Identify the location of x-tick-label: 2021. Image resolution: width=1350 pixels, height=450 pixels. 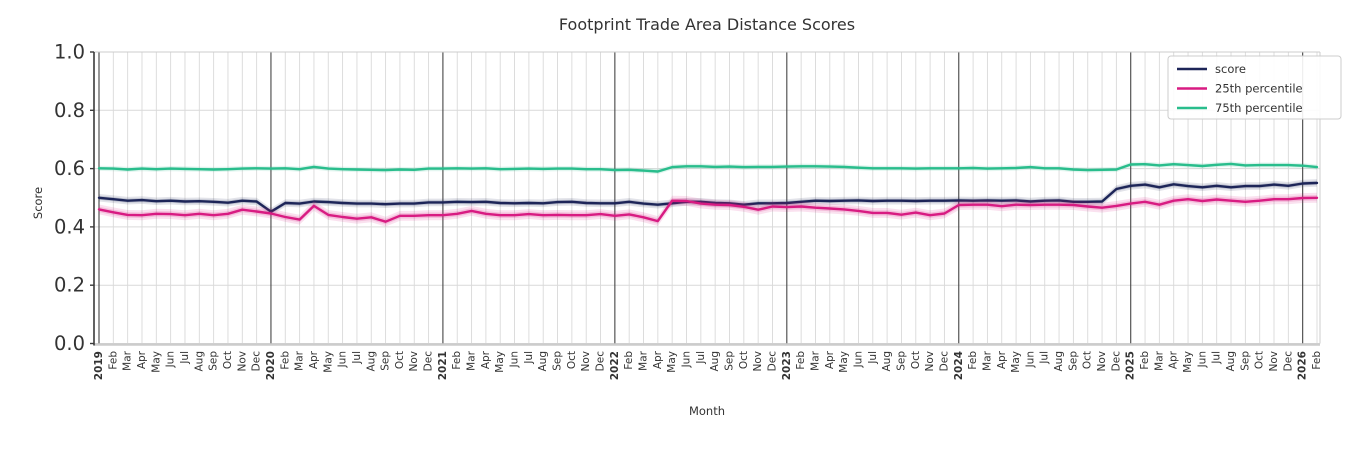
(443, 365).